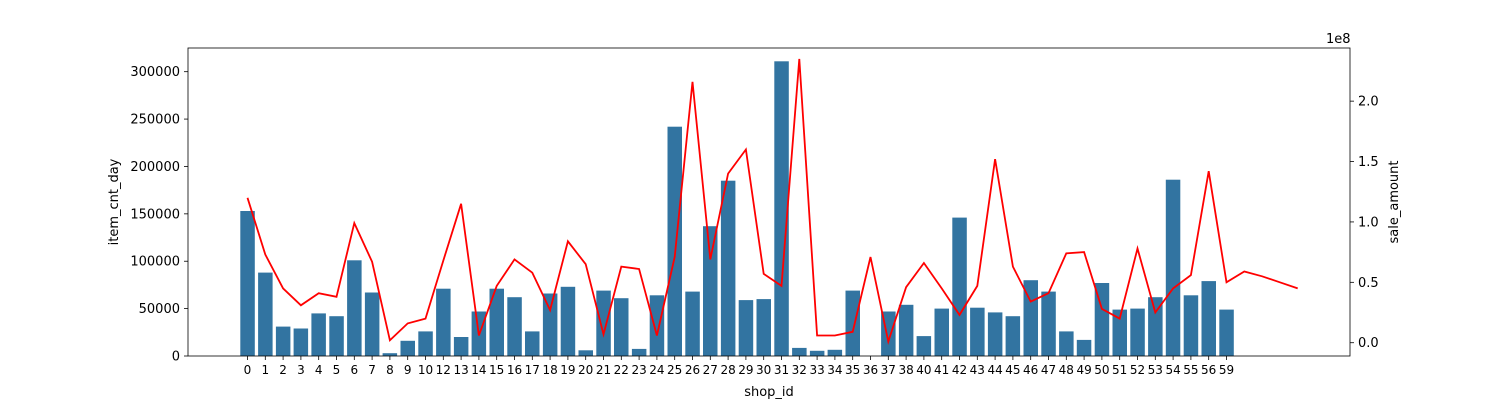 The height and width of the screenshot is (400, 1500). Describe the element at coordinates (603, 370) in the screenshot. I see `x-tick-label: 21` at that location.